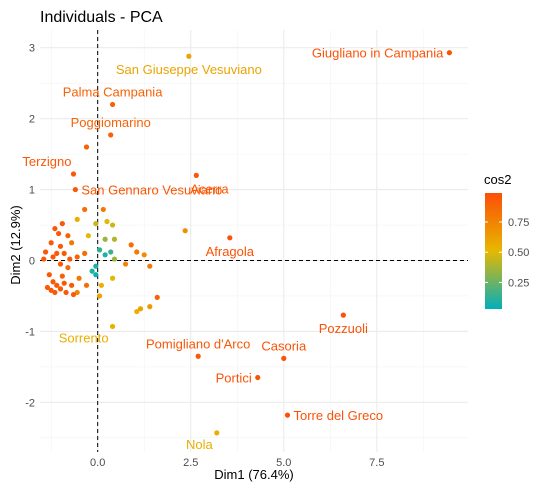 The height and width of the screenshot is (491, 553). What do you see at coordinates (518, 283) in the screenshot?
I see `legend-tick-label: 0.25` at bounding box center [518, 283].